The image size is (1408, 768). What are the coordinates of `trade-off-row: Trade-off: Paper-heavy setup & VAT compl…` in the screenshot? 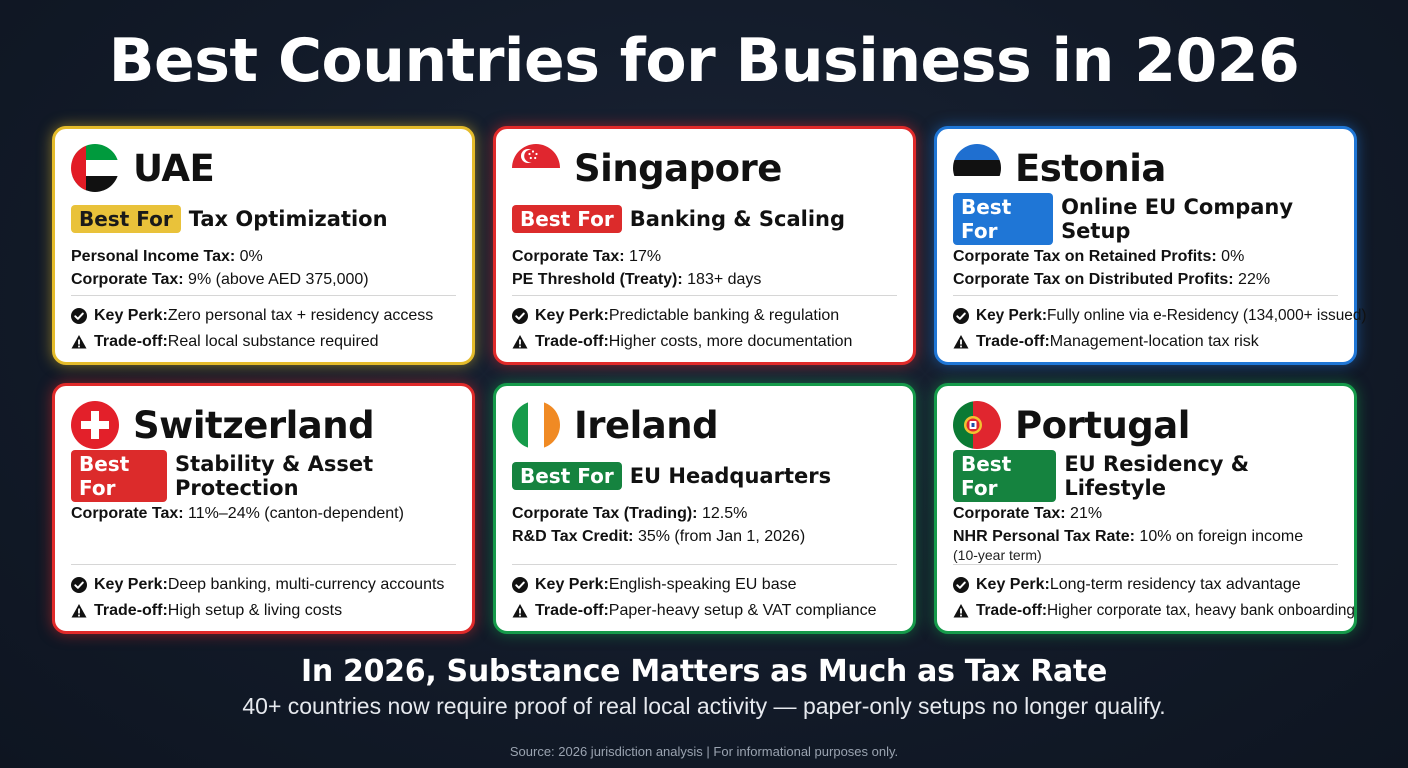 It's located at (707, 611).